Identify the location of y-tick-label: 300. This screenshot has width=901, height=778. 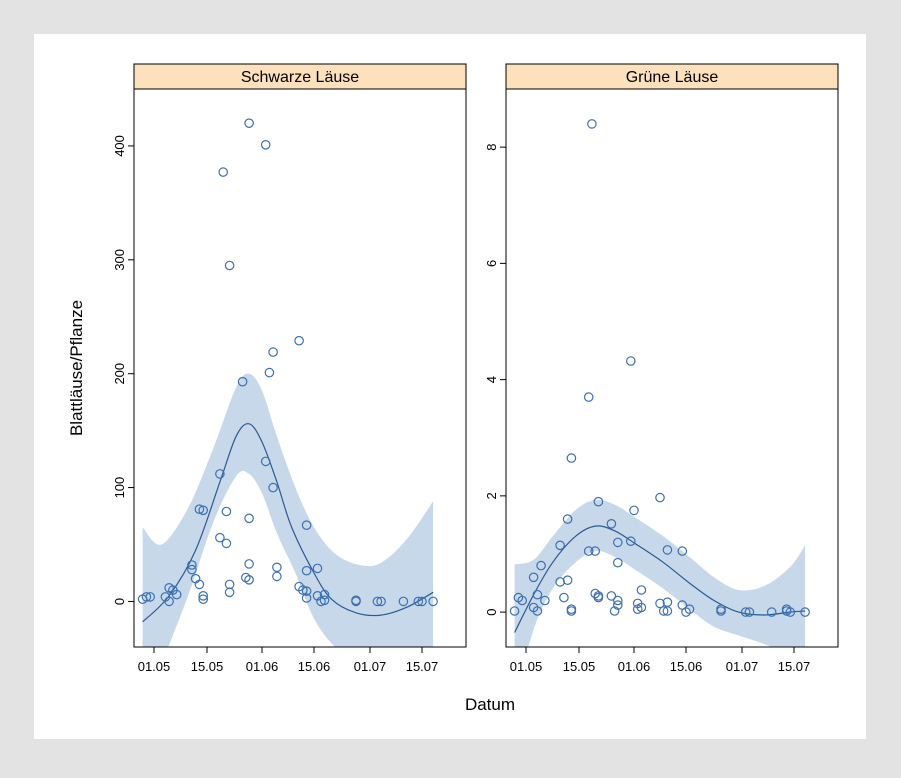
(119, 260).